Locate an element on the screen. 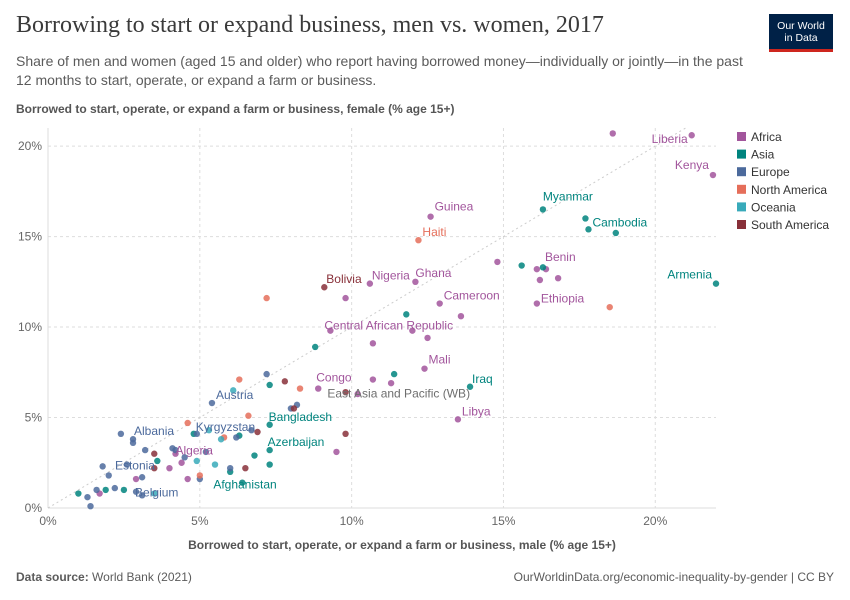 Image resolution: width=850 pixels, height=600 pixels. point-label: Bolivia is located at coordinates (344, 279).